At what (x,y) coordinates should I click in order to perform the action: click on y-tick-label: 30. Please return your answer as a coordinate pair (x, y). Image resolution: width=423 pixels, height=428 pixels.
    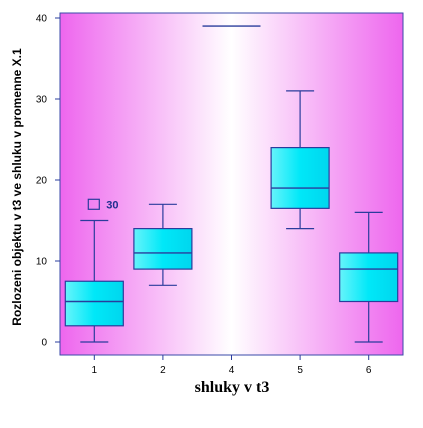
    Looking at the image, I should click on (42, 100).